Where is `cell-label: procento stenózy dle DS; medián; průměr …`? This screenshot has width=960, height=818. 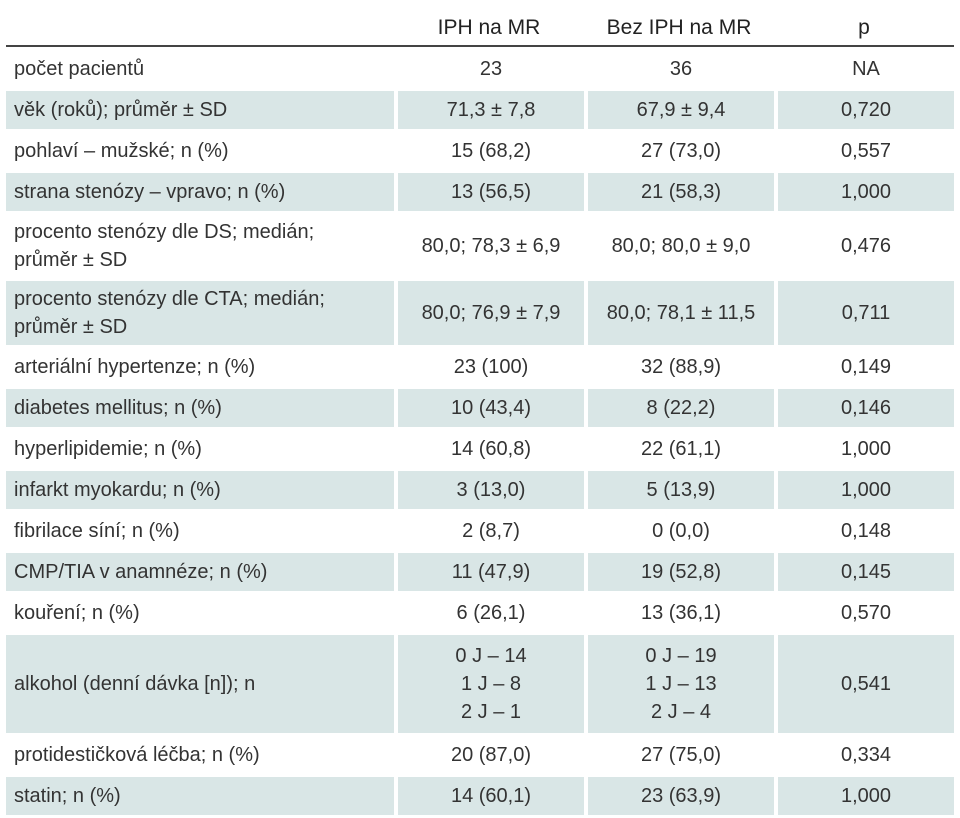
cell-label: procento stenózy dle DS; medián; průměr … is located at coordinates (200, 246).